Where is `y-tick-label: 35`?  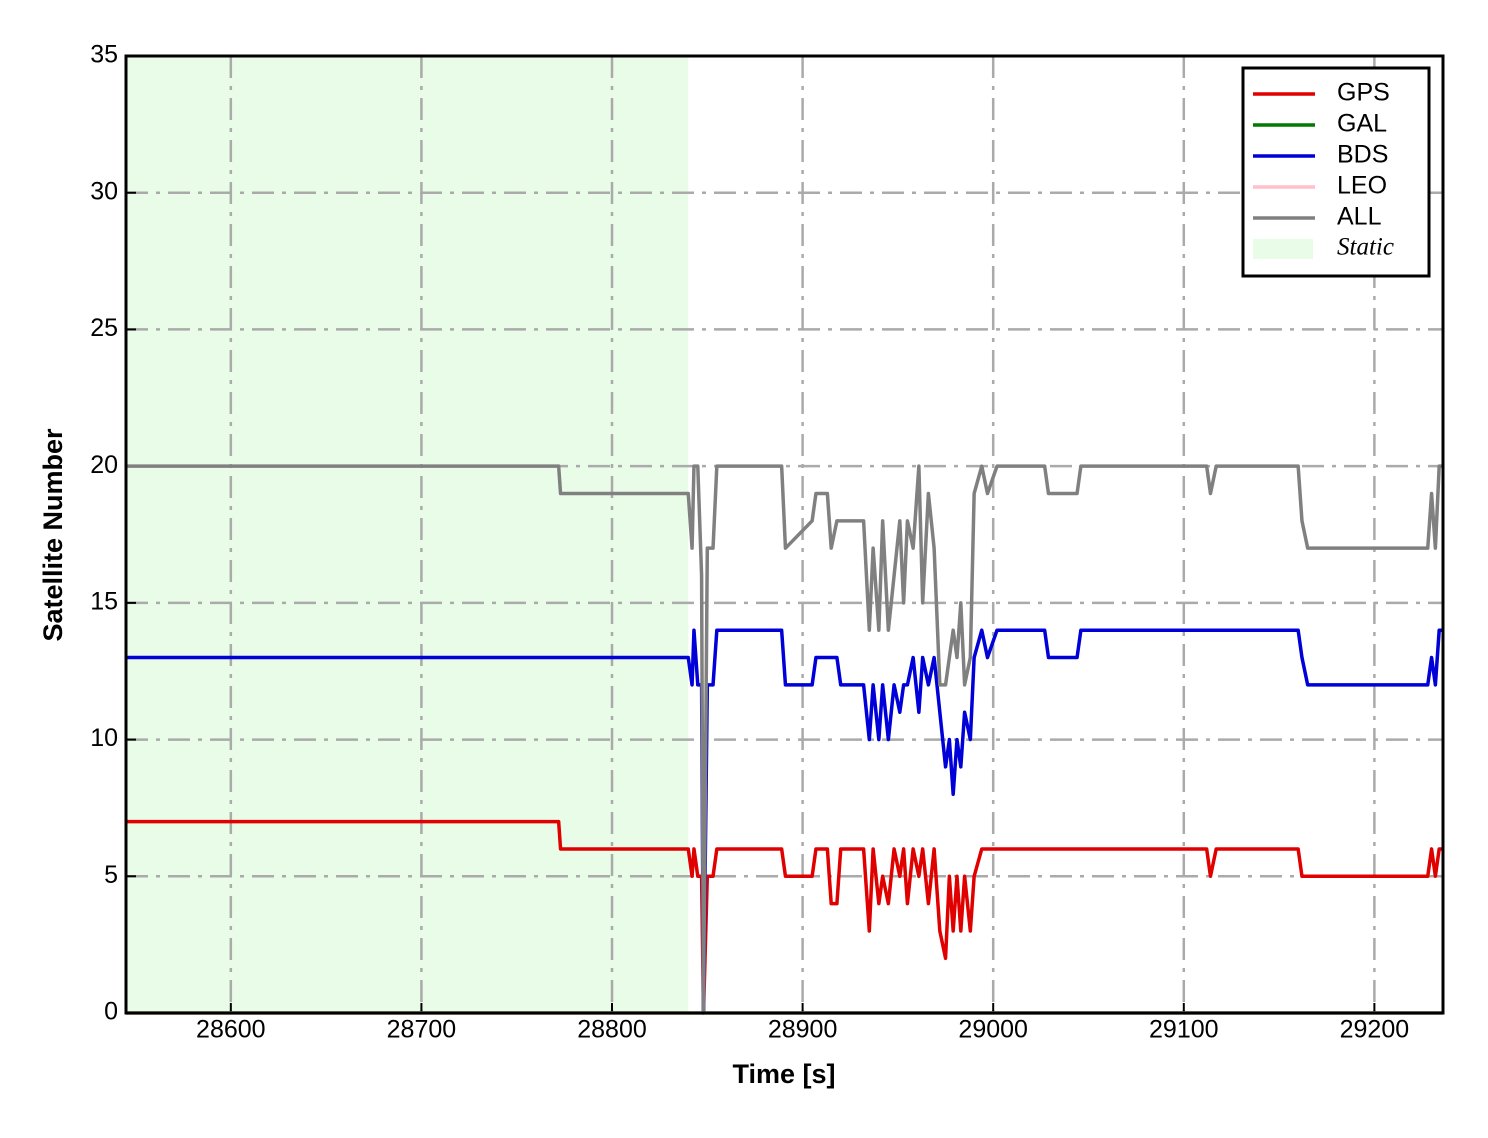
y-tick-label: 35 is located at coordinates (104, 55).